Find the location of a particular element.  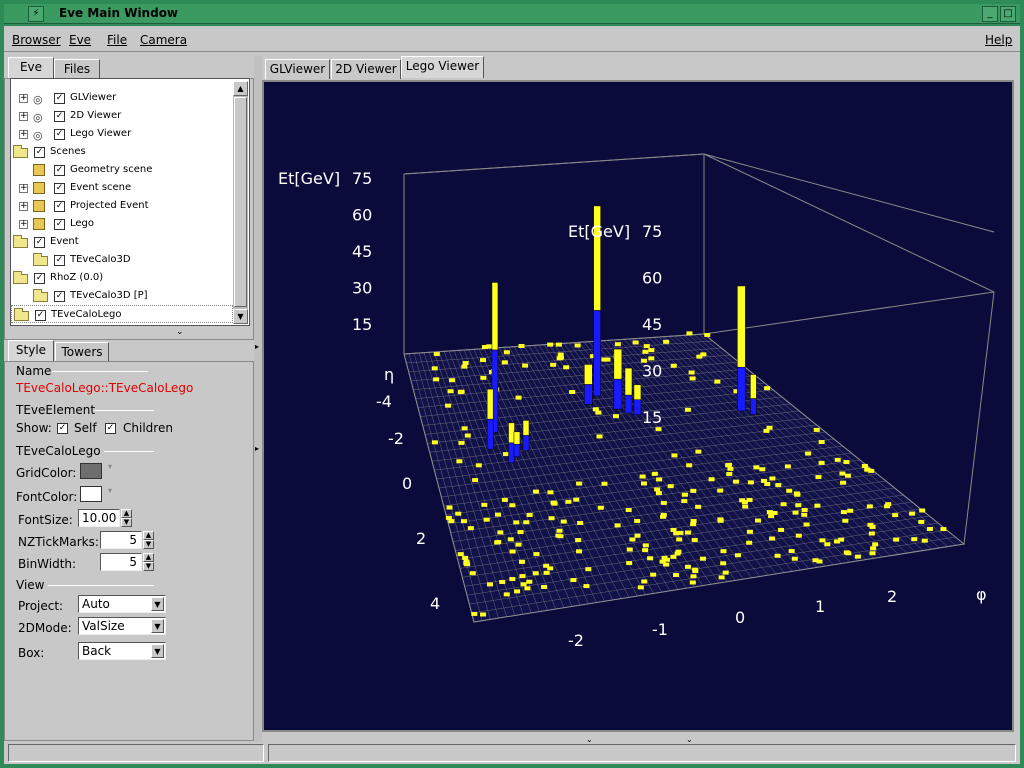

tree-item: ✓ TEveCalo3D [P] is located at coordinates (122, 296).